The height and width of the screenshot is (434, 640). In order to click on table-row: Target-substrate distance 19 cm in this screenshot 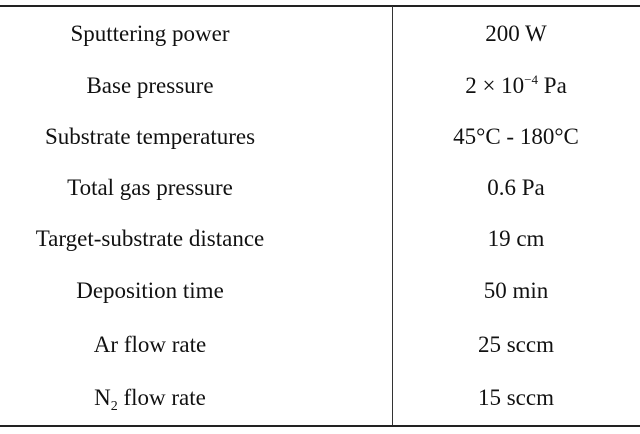, I will do `click(320, 239)`.